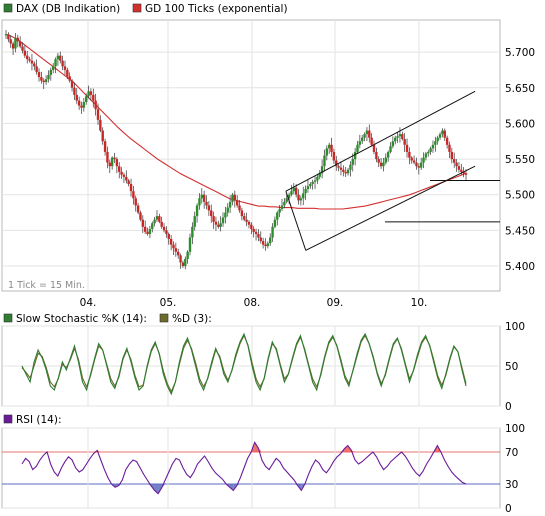 This screenshot has height=516, width=545. I want to click on x-tick-0: 04., so click(88, 303).